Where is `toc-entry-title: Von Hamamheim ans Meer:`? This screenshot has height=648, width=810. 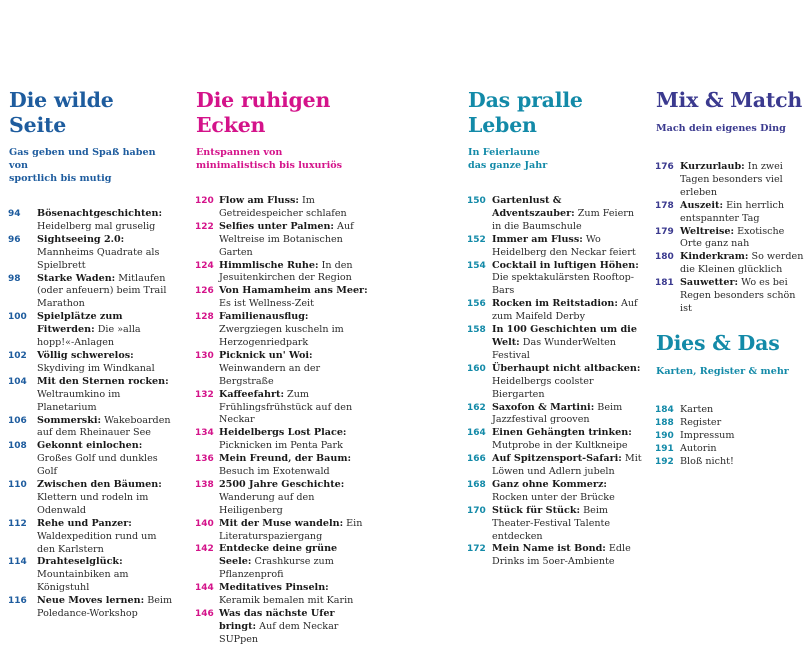
toc-entry-title: Von Hamamheim ans Meer: is located at coordinates (293, 291).